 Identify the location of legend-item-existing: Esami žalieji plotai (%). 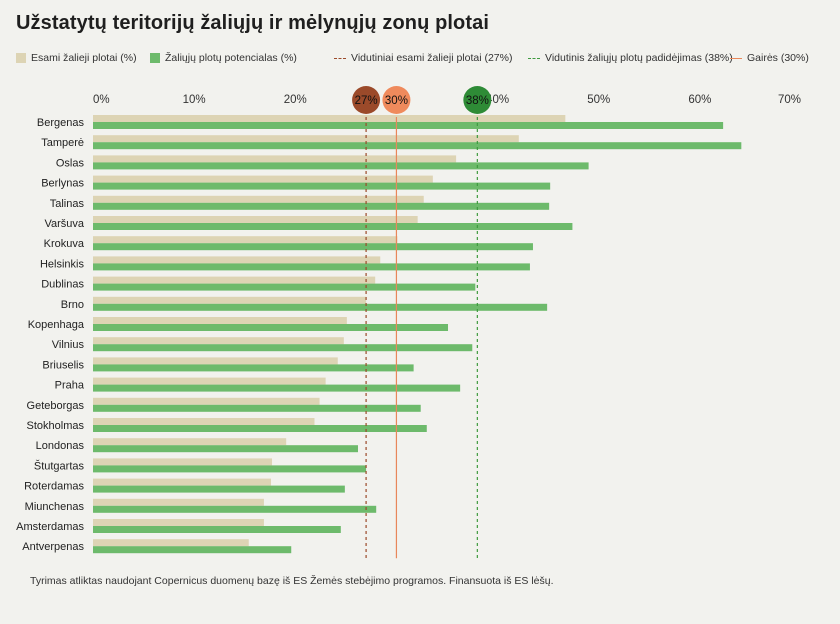
(76, 58).